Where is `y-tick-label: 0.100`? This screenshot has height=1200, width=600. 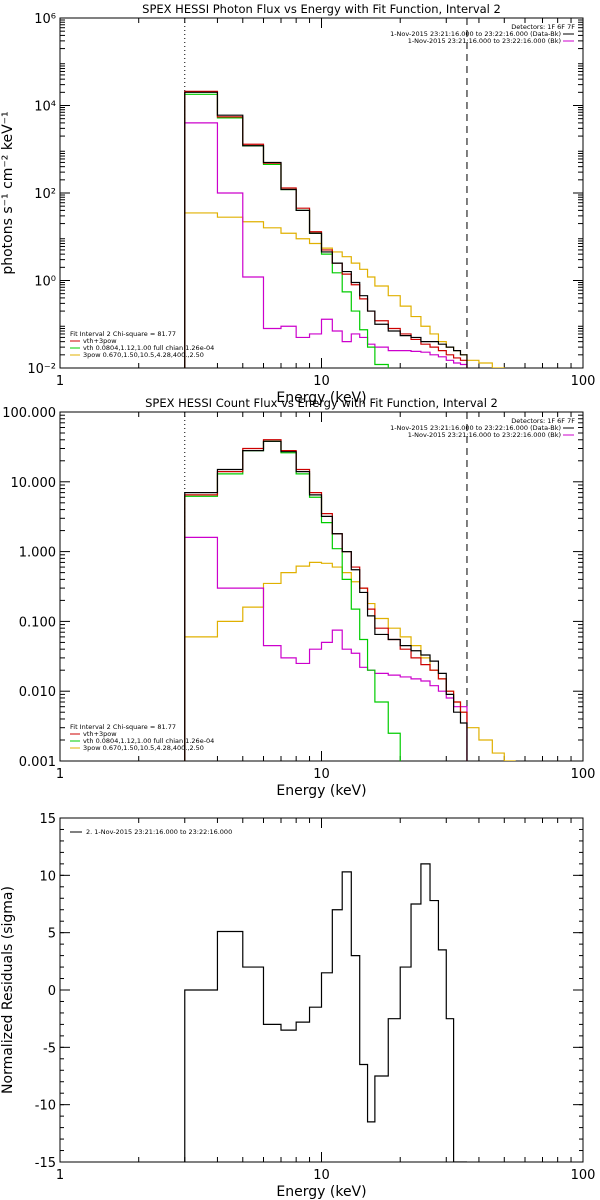 y-tick-label: 0.100 is located at coordinates (37, 622).